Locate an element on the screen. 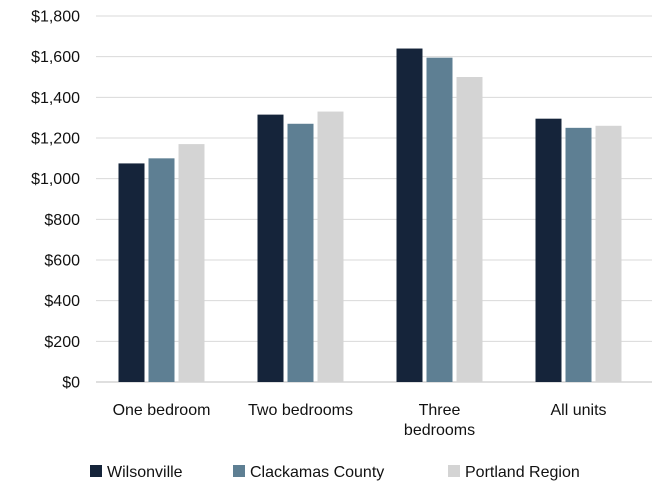 The width and height of the screenshot is (660, 484). legend-label: Clackamas County is located at coordinates (317, 472).